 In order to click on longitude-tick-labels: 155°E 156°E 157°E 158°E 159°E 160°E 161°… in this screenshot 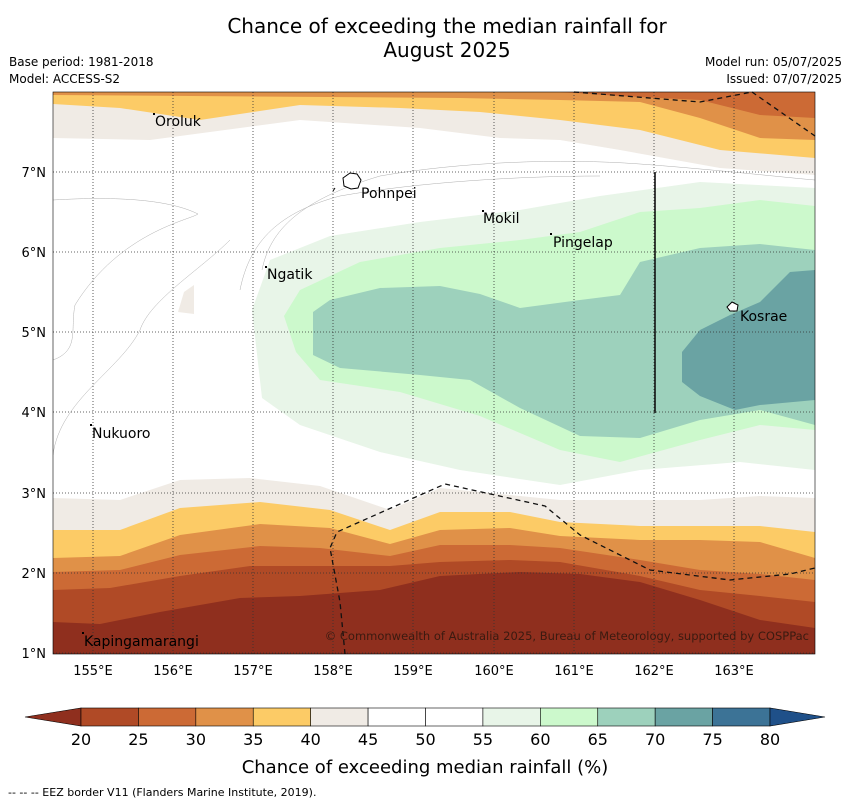, I will do `click(413, 671)`.